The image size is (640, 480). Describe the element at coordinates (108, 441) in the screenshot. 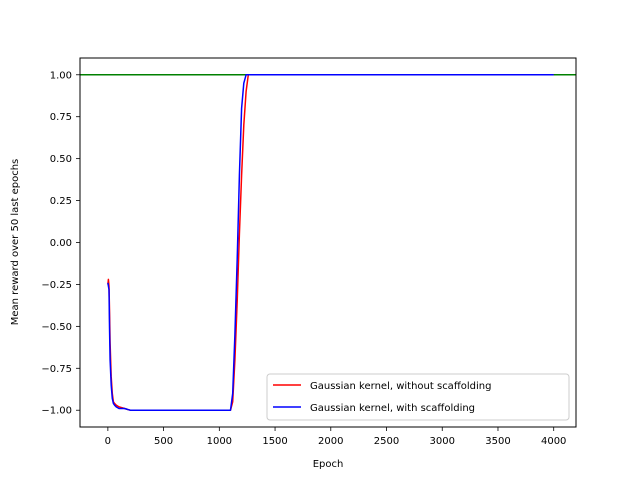

I see `x-tick-label: 0` at that location.